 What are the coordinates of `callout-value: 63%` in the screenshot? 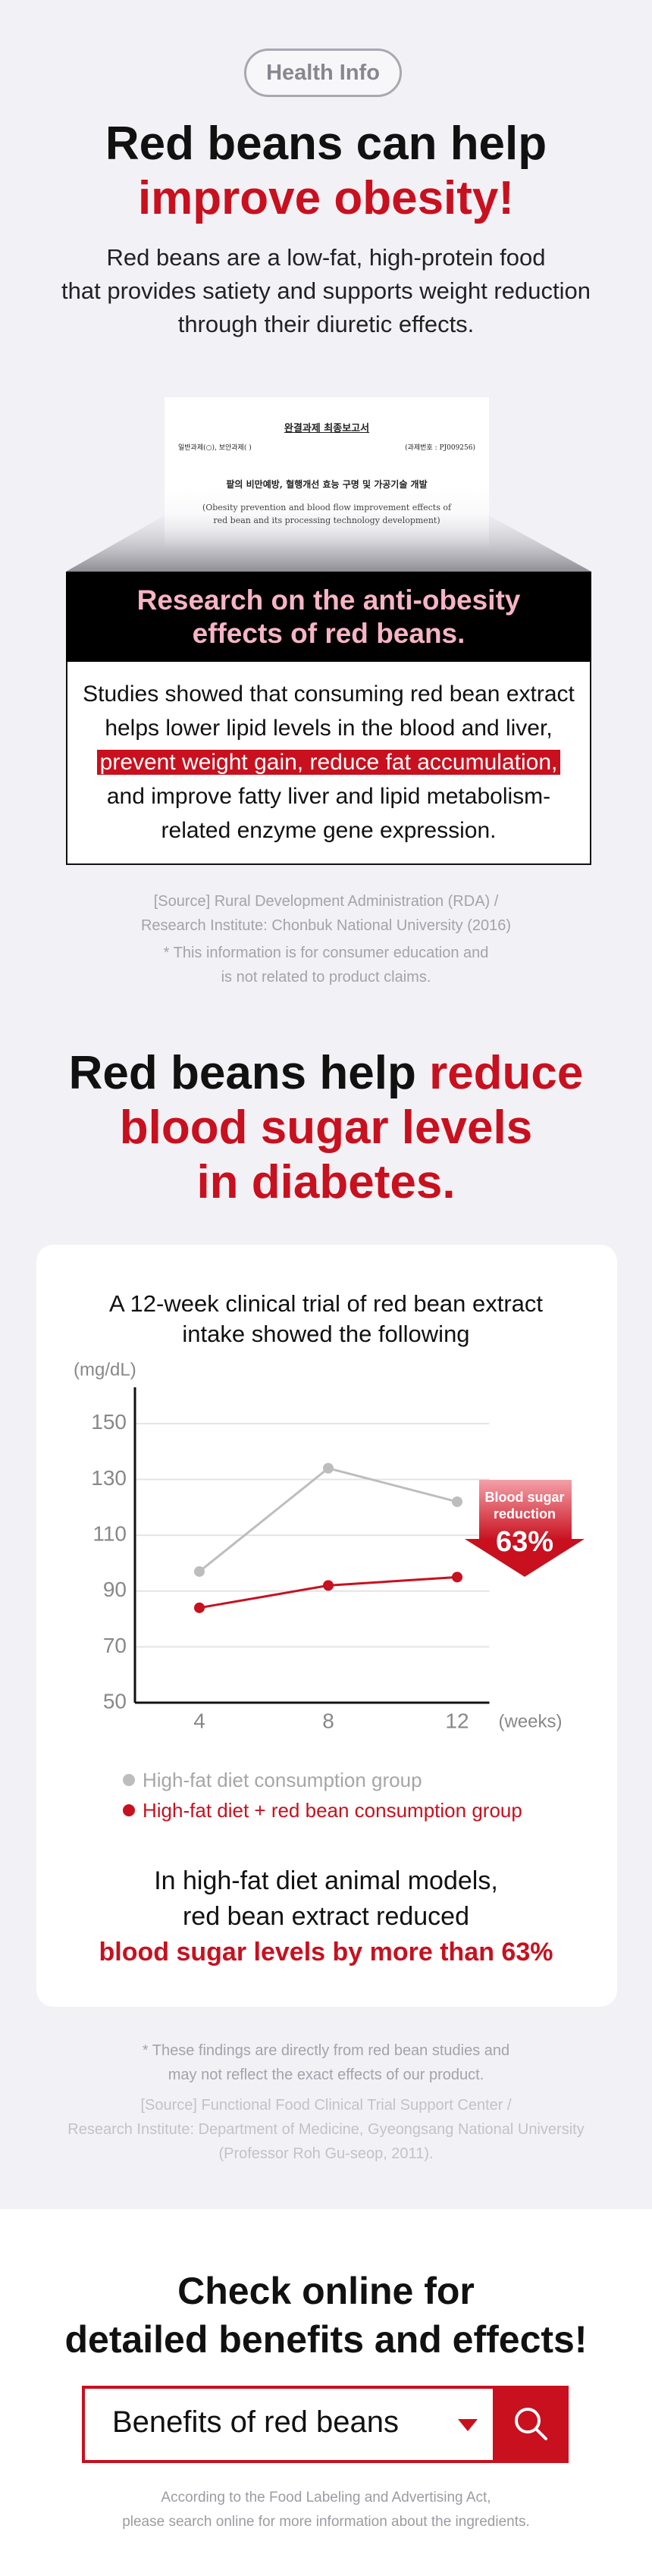 It's located at (524, 1542).